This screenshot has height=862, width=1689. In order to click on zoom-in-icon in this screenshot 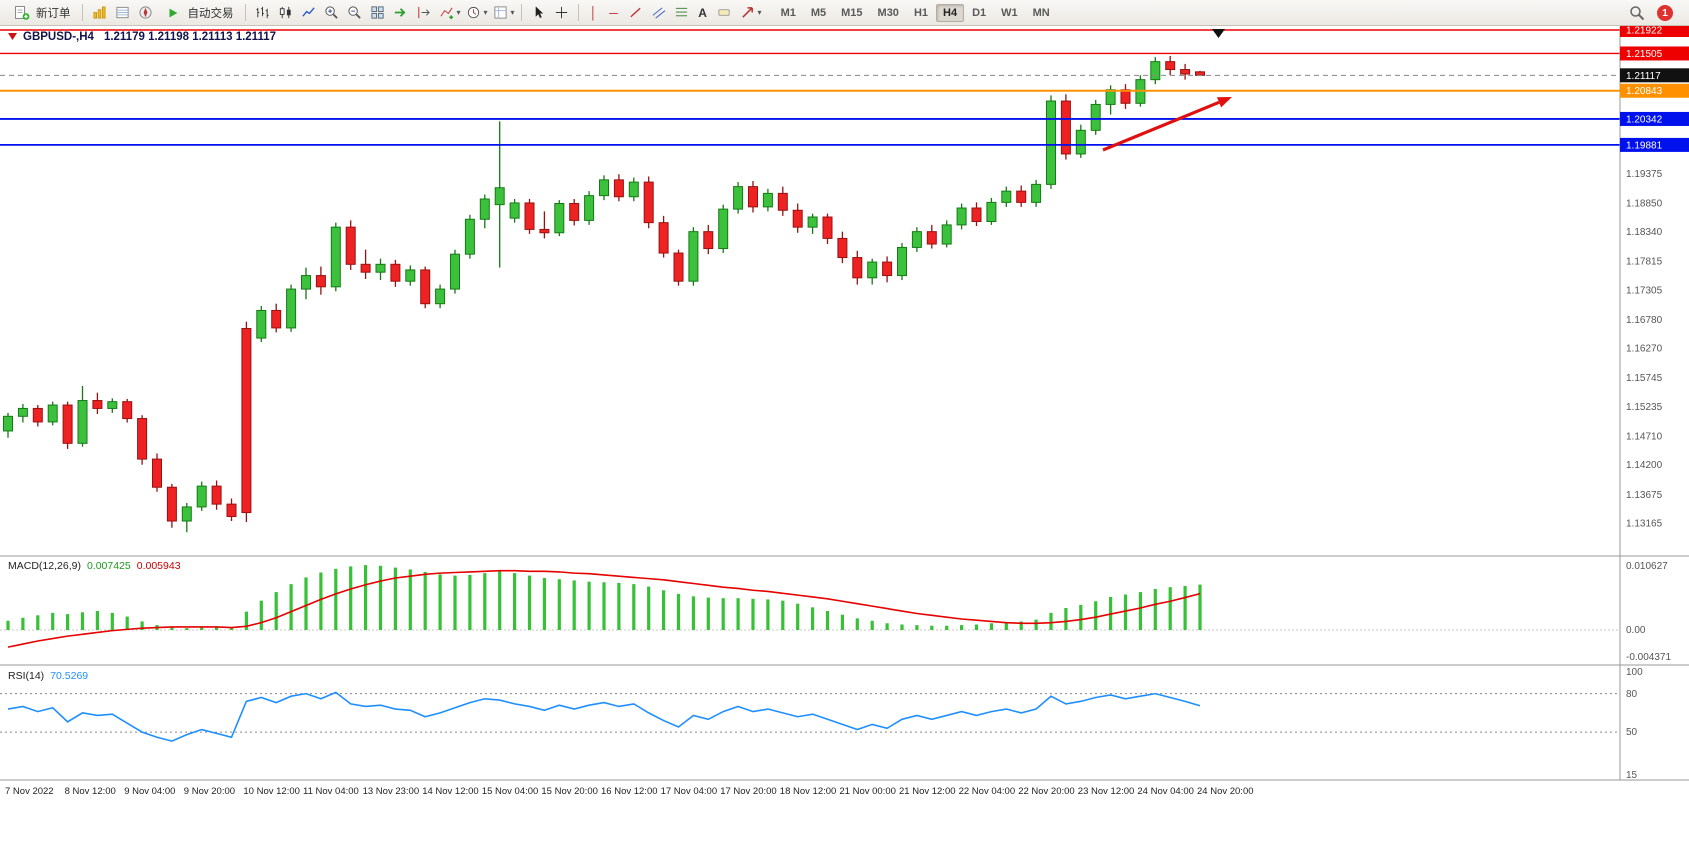, I will do `click(331, 12)`.